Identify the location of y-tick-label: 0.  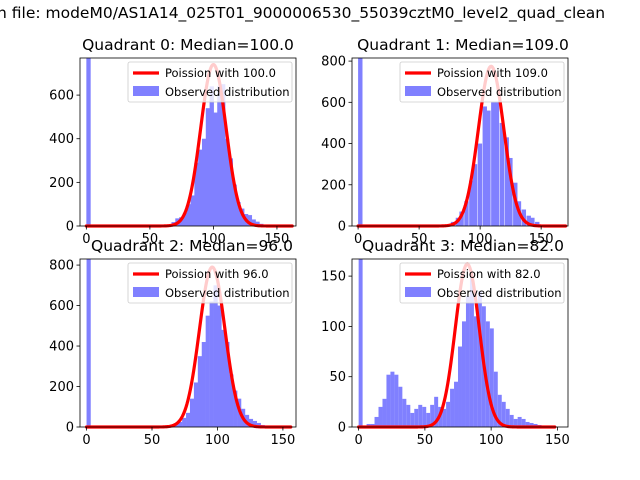
(342, 428).